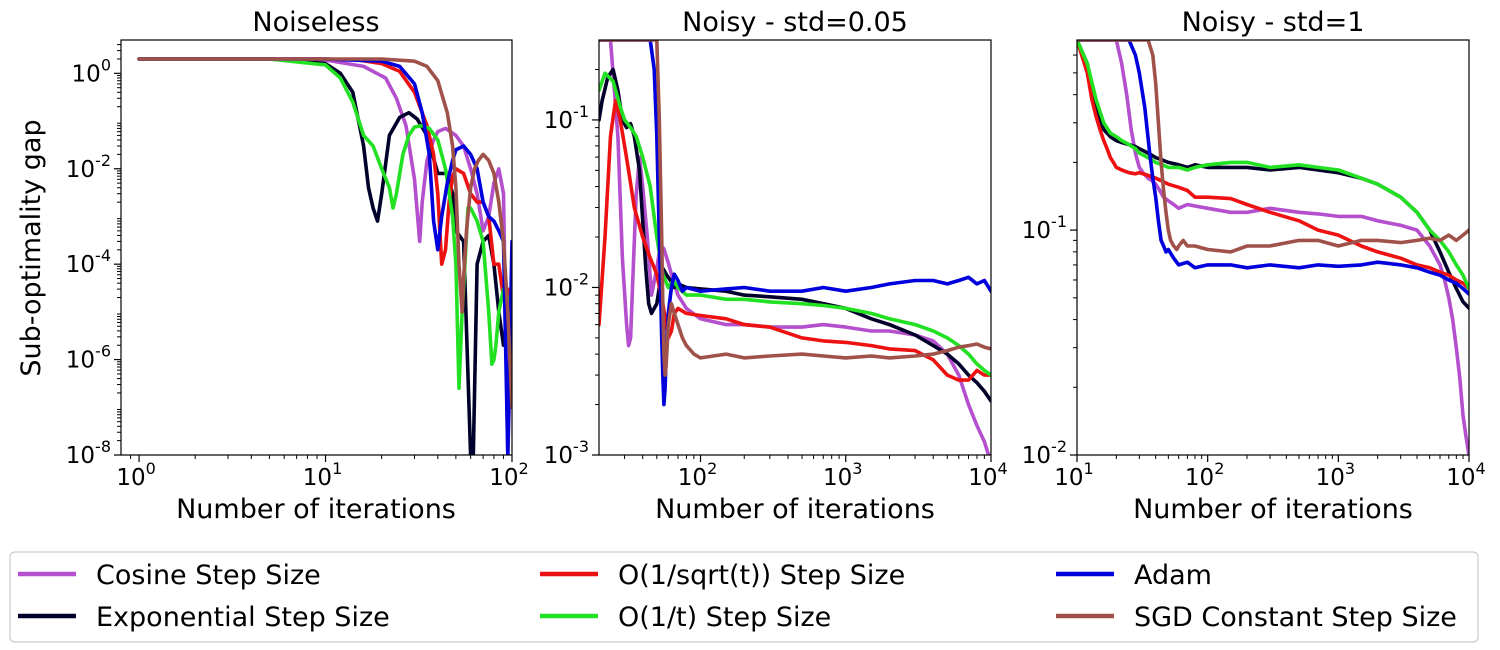  Describe the element at coordinates (1173, 575) in the screenshot. I see `legend-label: Adam` at that location.